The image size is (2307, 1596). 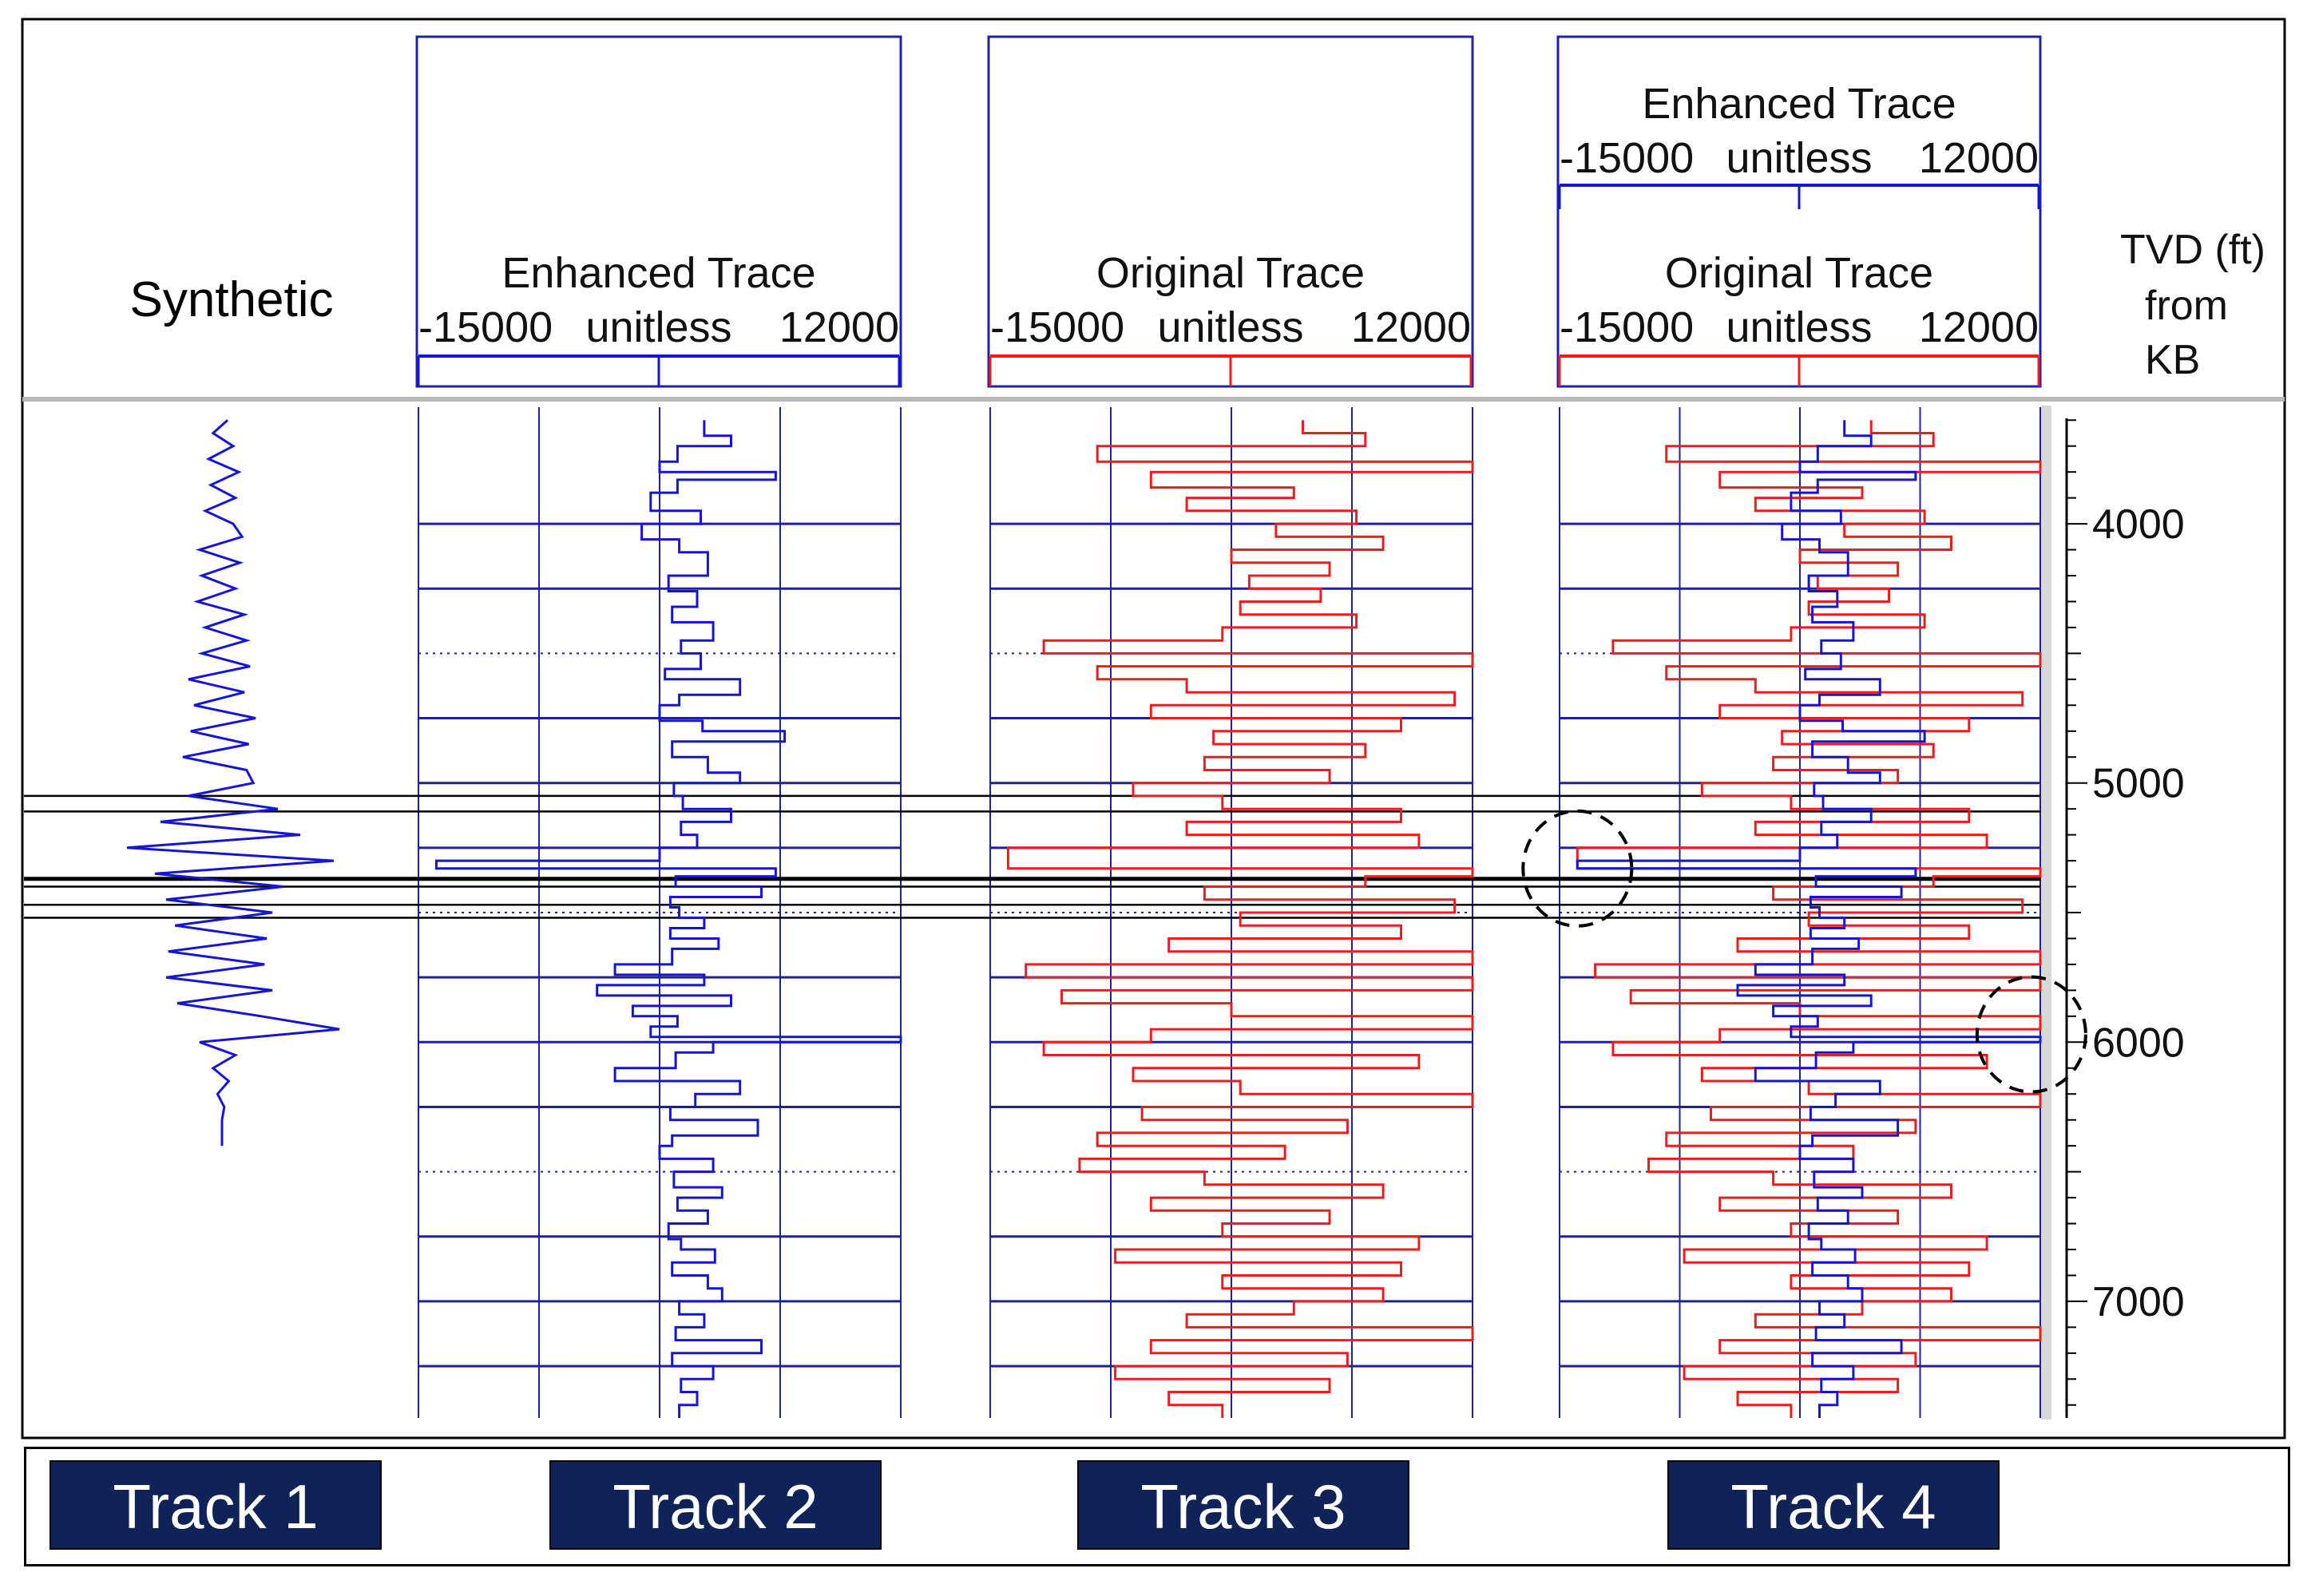 What do you see at coordinates (2172, 360) in the screenshot?
I see `depth-axis-title-line3: KB` at bounding box center [2172, 360].